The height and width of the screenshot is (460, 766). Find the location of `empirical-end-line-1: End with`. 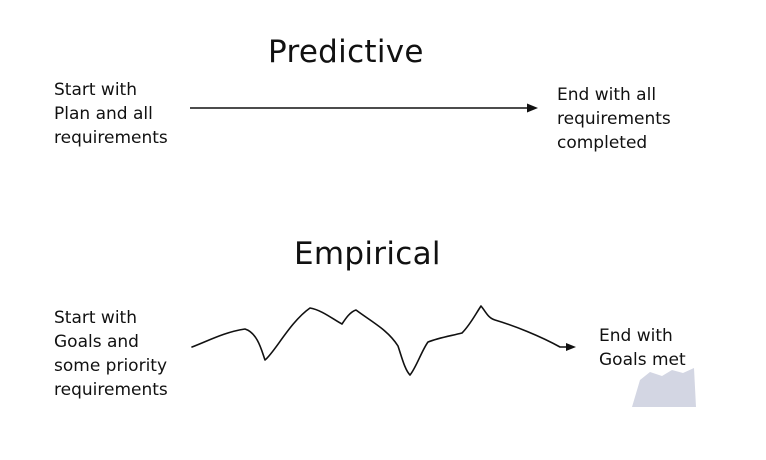

empirical-end-line-1: End with is located at coordinates (636, 336).